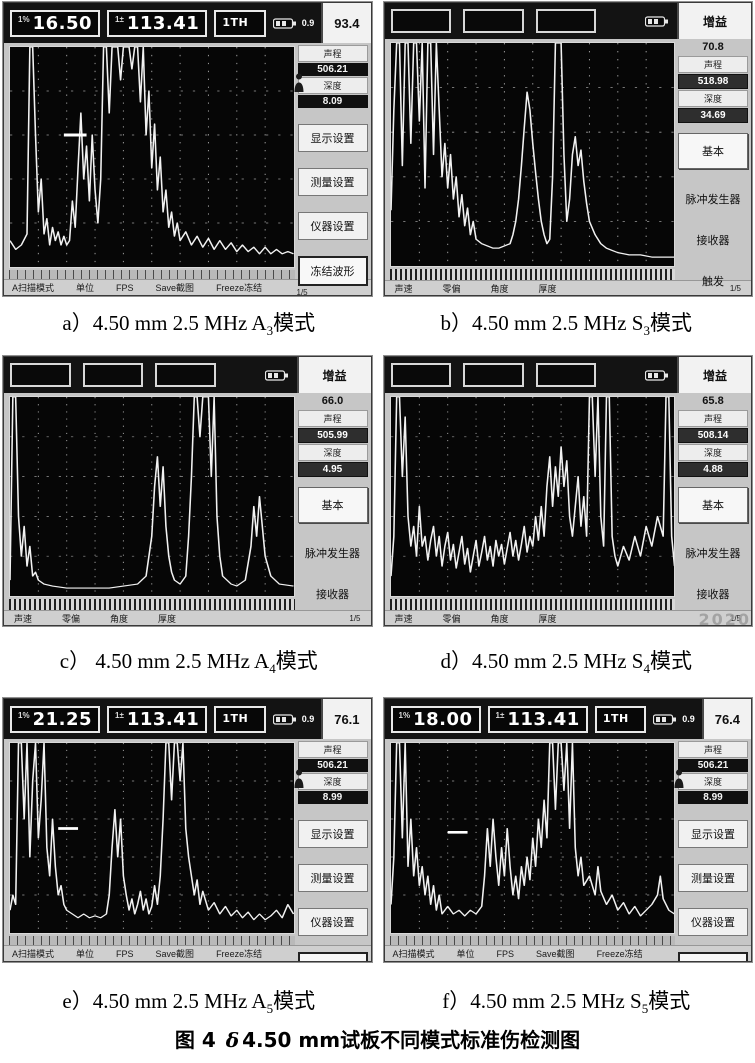 This screenshot has height=1063, width=755. I want to click on gain-tile: 76.4, so click(726, 719).